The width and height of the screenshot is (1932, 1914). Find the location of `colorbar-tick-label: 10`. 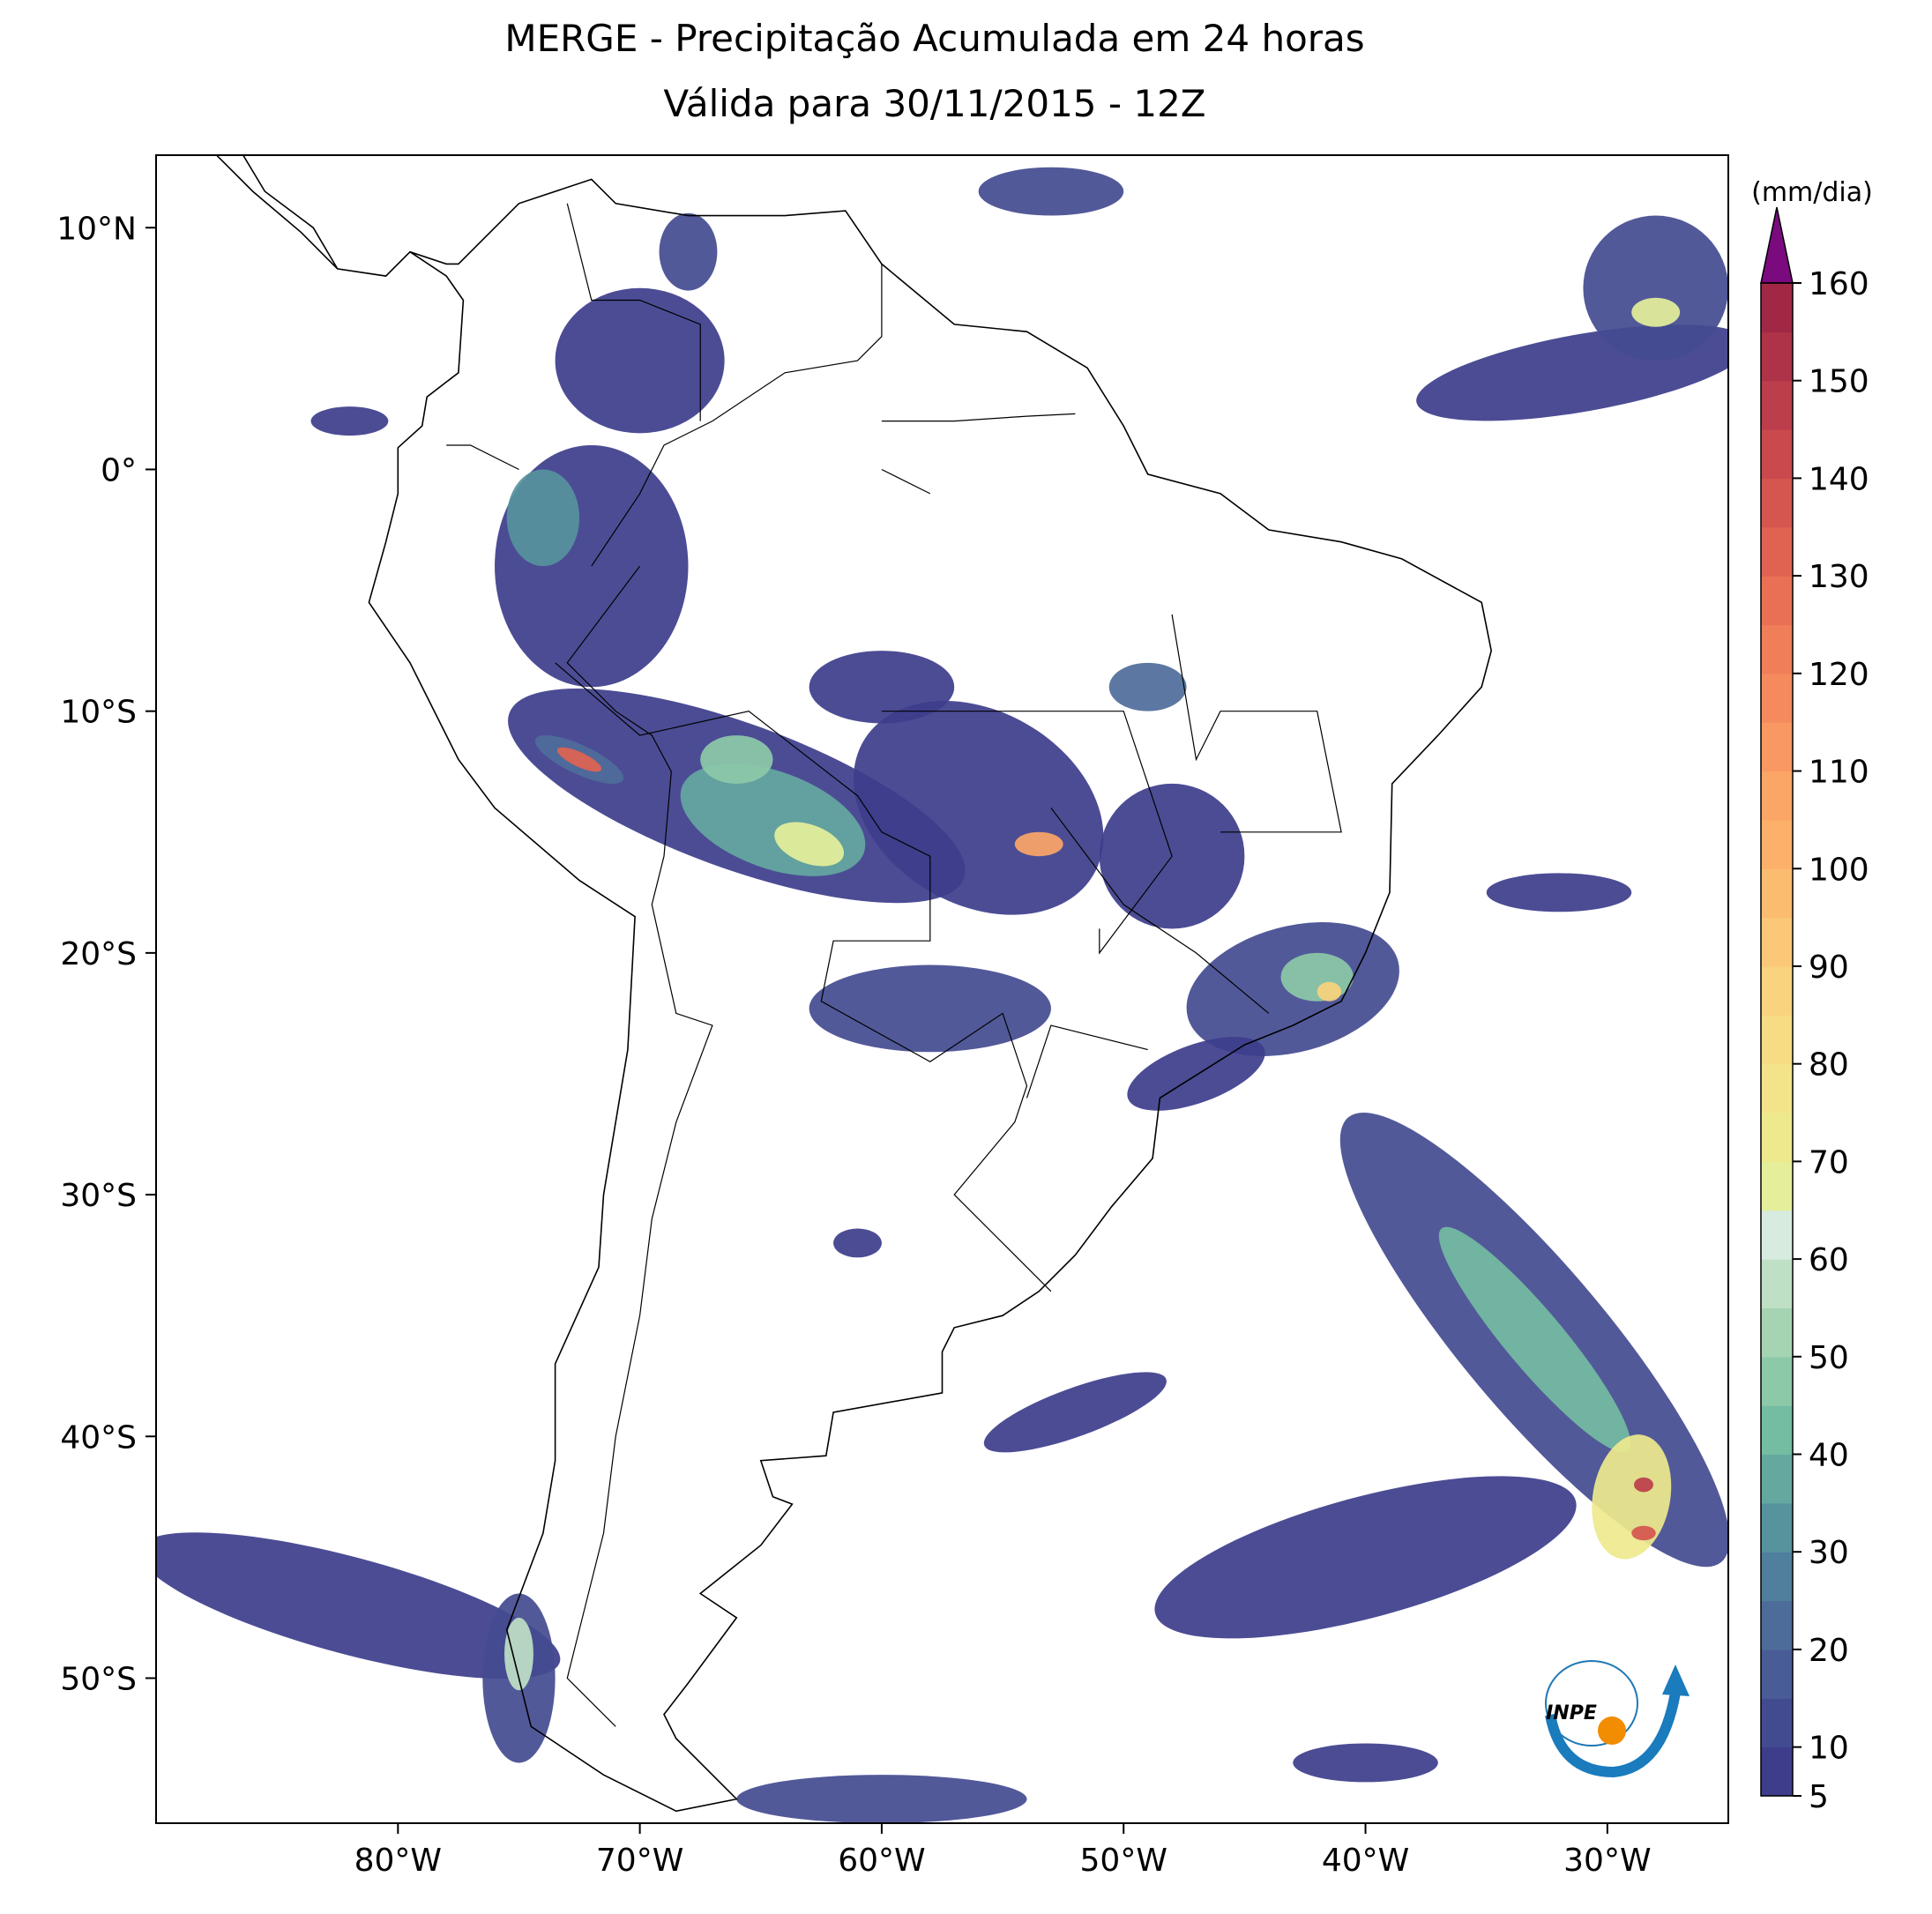

colorbar-tick-label: 10 is located at coordinates (1829, 1749).